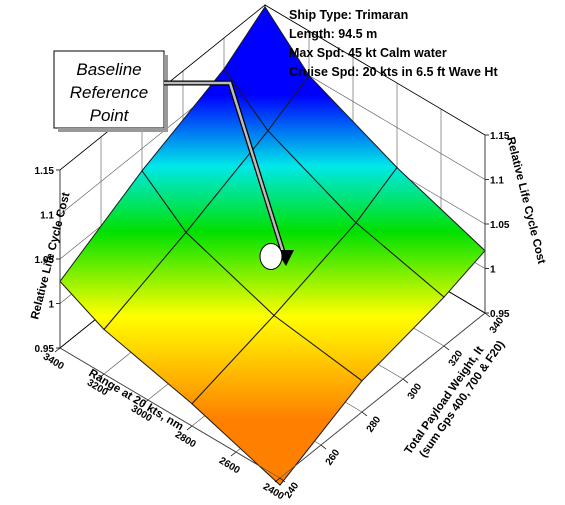  Describe the element at coordinates (333, 457) in the screenshot. I see `y-tick-label: 260` at that location.